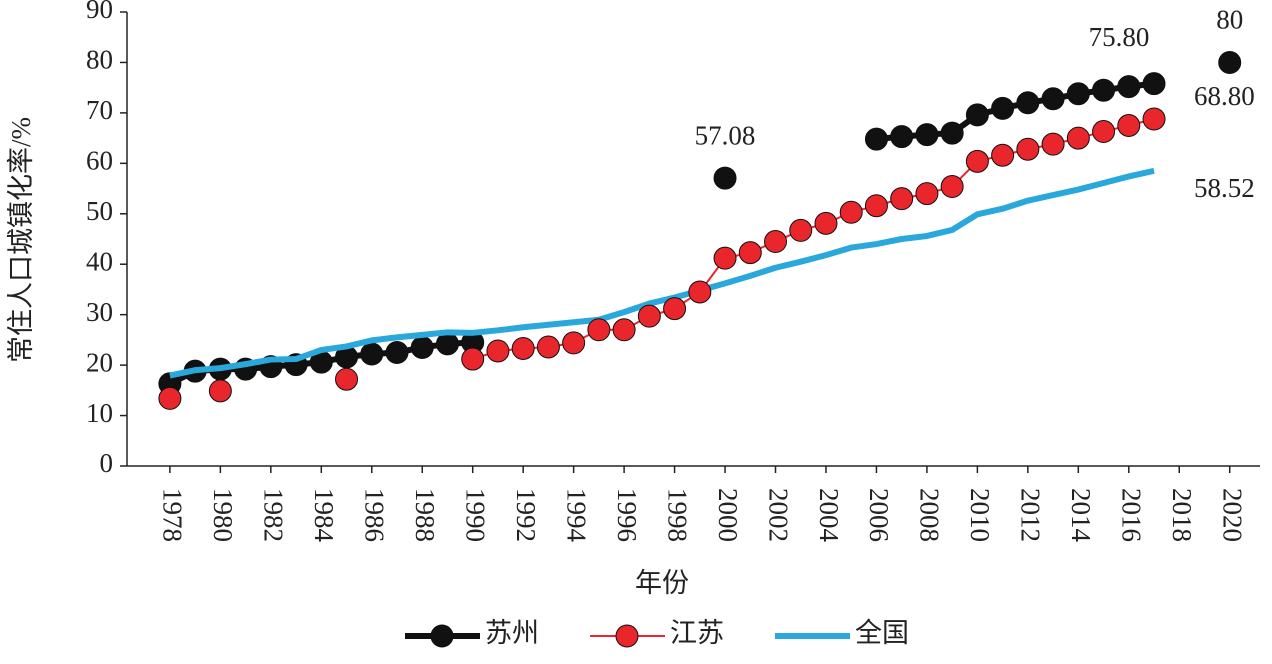  Describe the element at coordinates (1229, 20) in the screenshot. I see `data-label: 80` at that location.